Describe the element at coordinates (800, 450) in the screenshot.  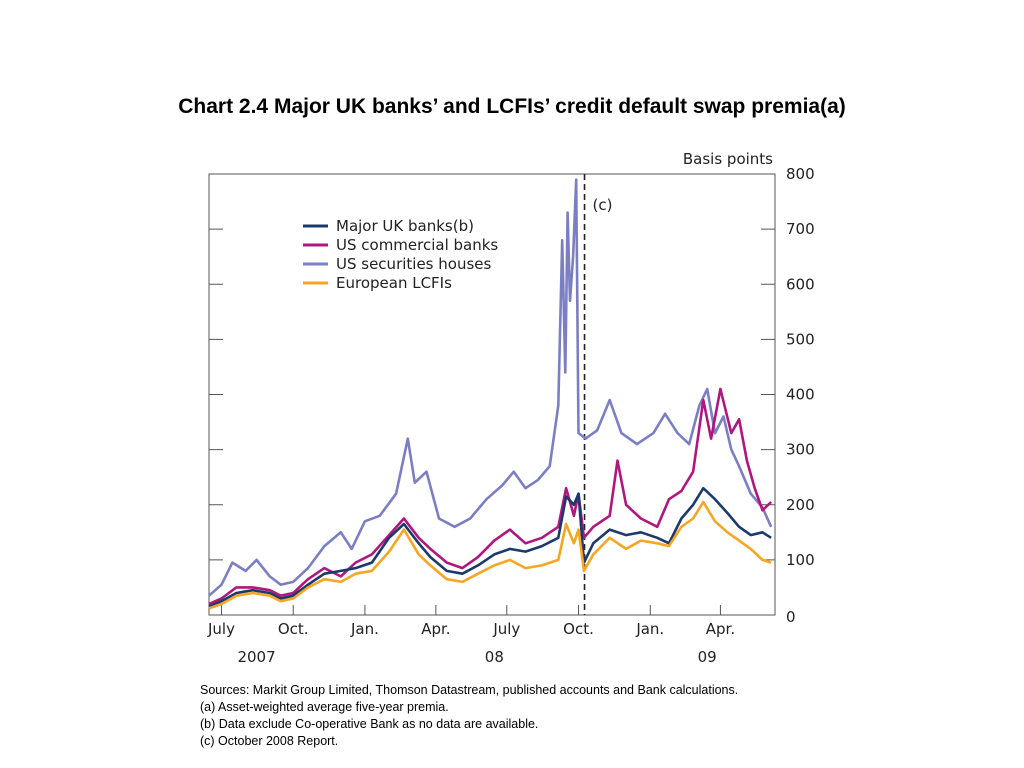
I see `y-tick-label: 300` at that location.